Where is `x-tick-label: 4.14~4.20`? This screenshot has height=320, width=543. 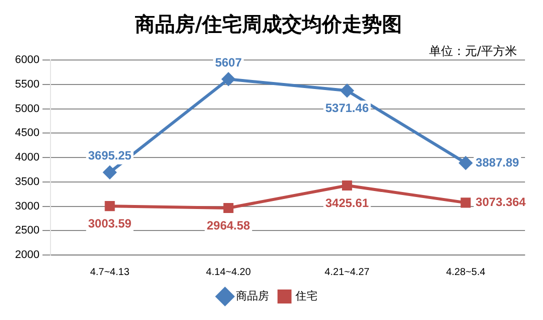 x-tick-label: 4.14~4.20 is located at coordinates (229, 272).